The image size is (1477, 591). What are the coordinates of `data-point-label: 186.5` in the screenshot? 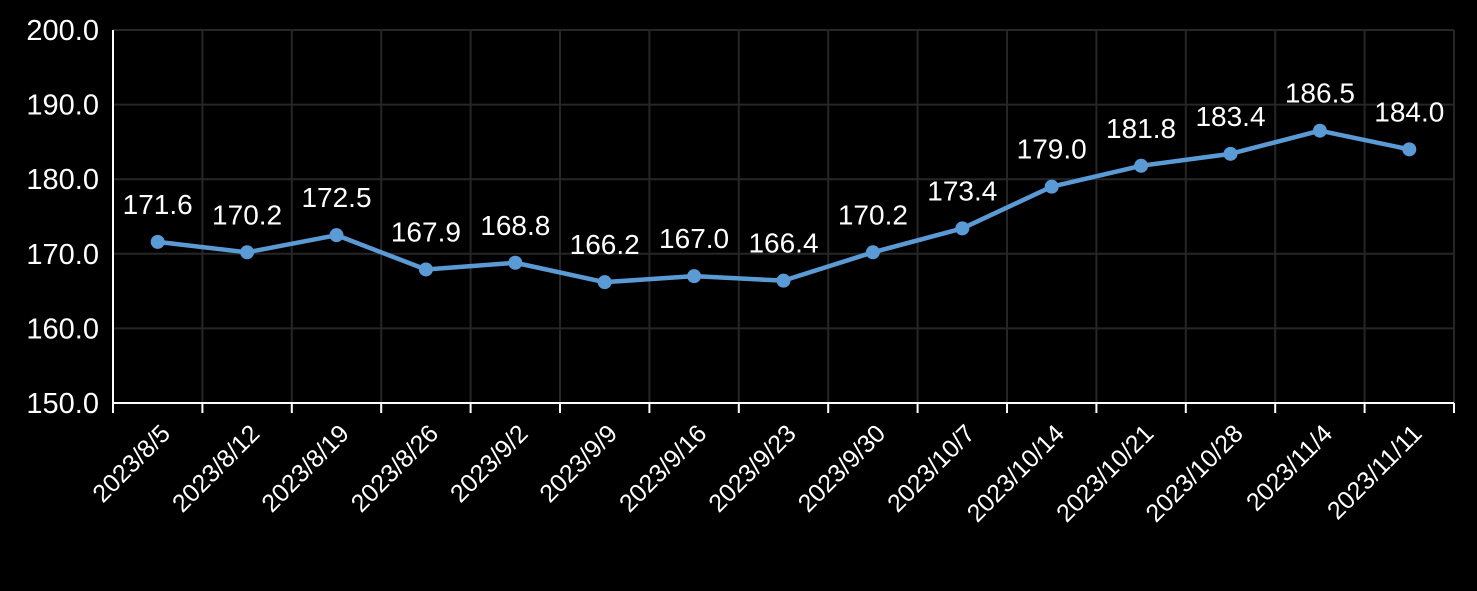 It's located at (1320, 93).